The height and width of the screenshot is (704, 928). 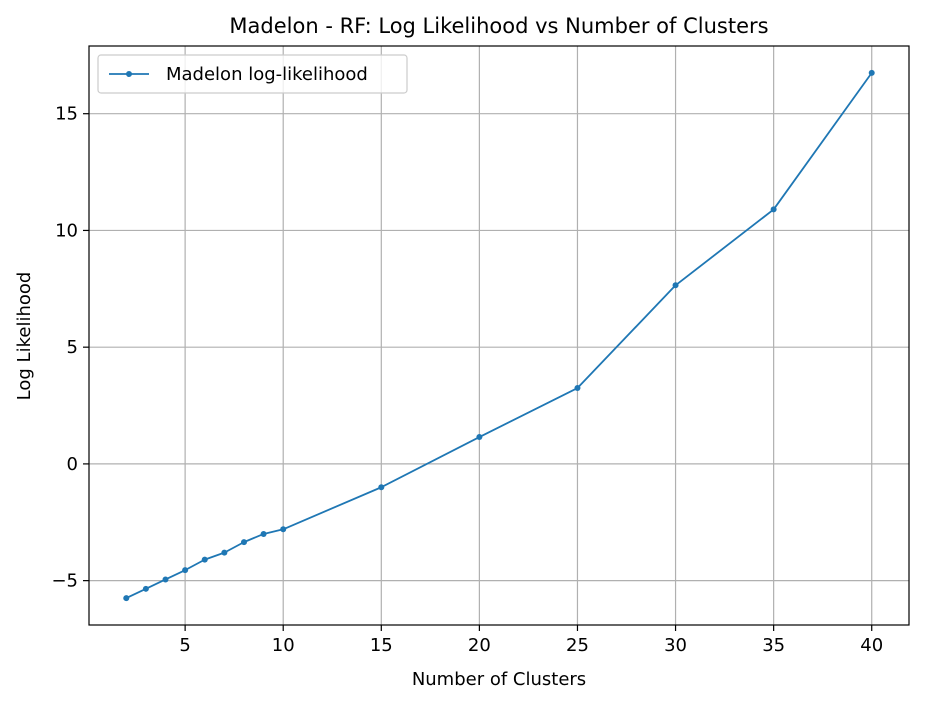 What do you see at coordinates (479, 645) in the screenshot?
I see `x-tick-label: 20` at bounding box center [479, 645].